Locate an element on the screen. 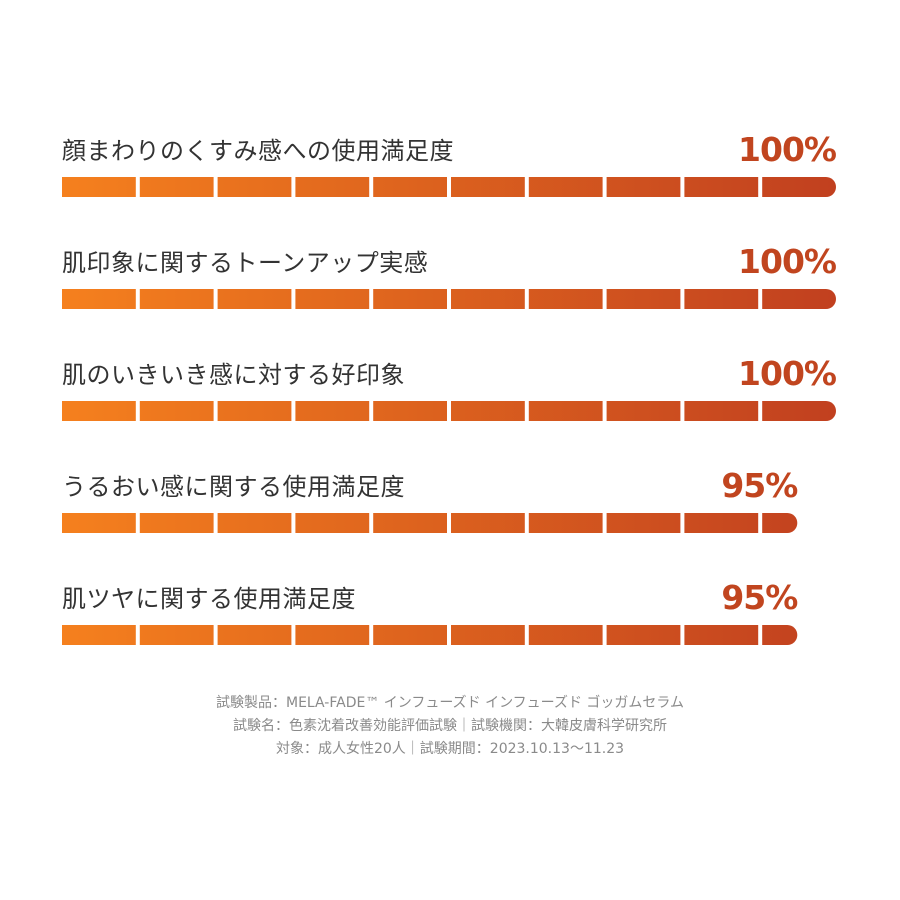 Image resolution: width=900 pixels, height=900 pixels. bar-row: 肌ツヤに関する使用満足度 95% is located at coordinates (450, 625).